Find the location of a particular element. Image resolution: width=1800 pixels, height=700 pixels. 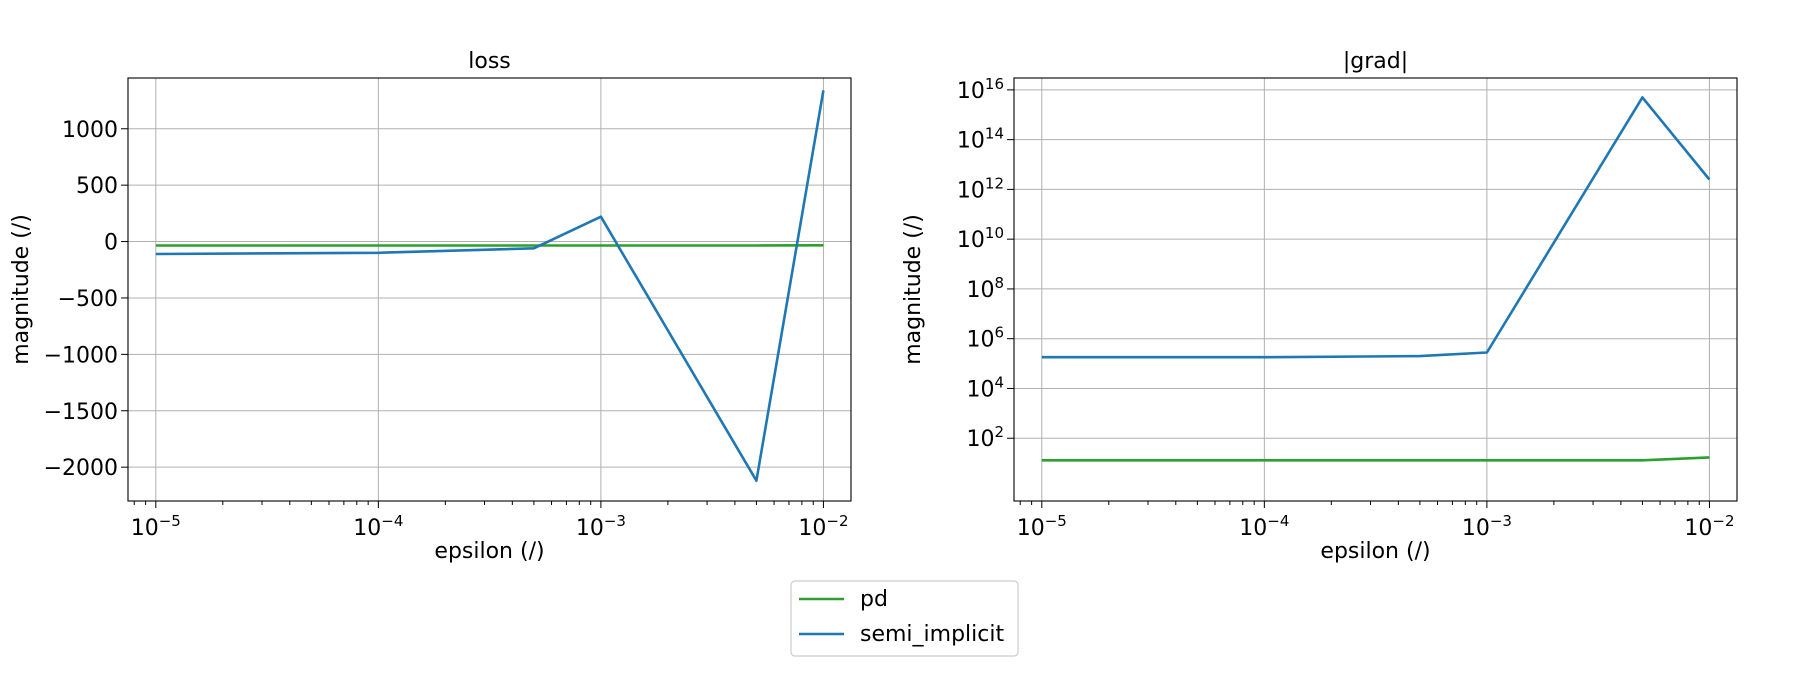

loss-ytick-label: −500 is located at coordinates (88, 299).